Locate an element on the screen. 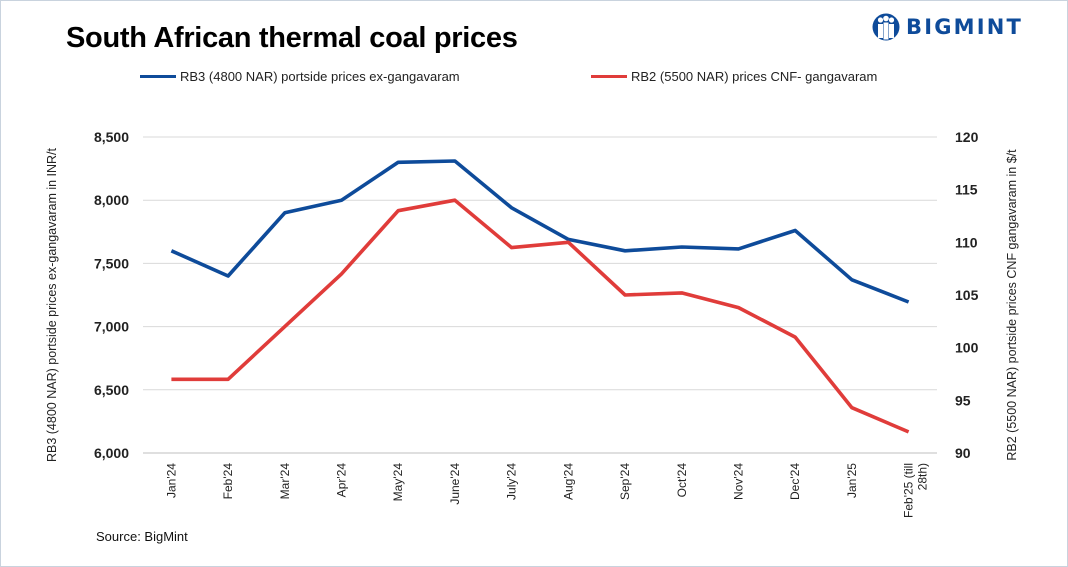 This screenshot has width=1068, height=567. y-right-tick-label: 115 is located at coordinates (966, 190).